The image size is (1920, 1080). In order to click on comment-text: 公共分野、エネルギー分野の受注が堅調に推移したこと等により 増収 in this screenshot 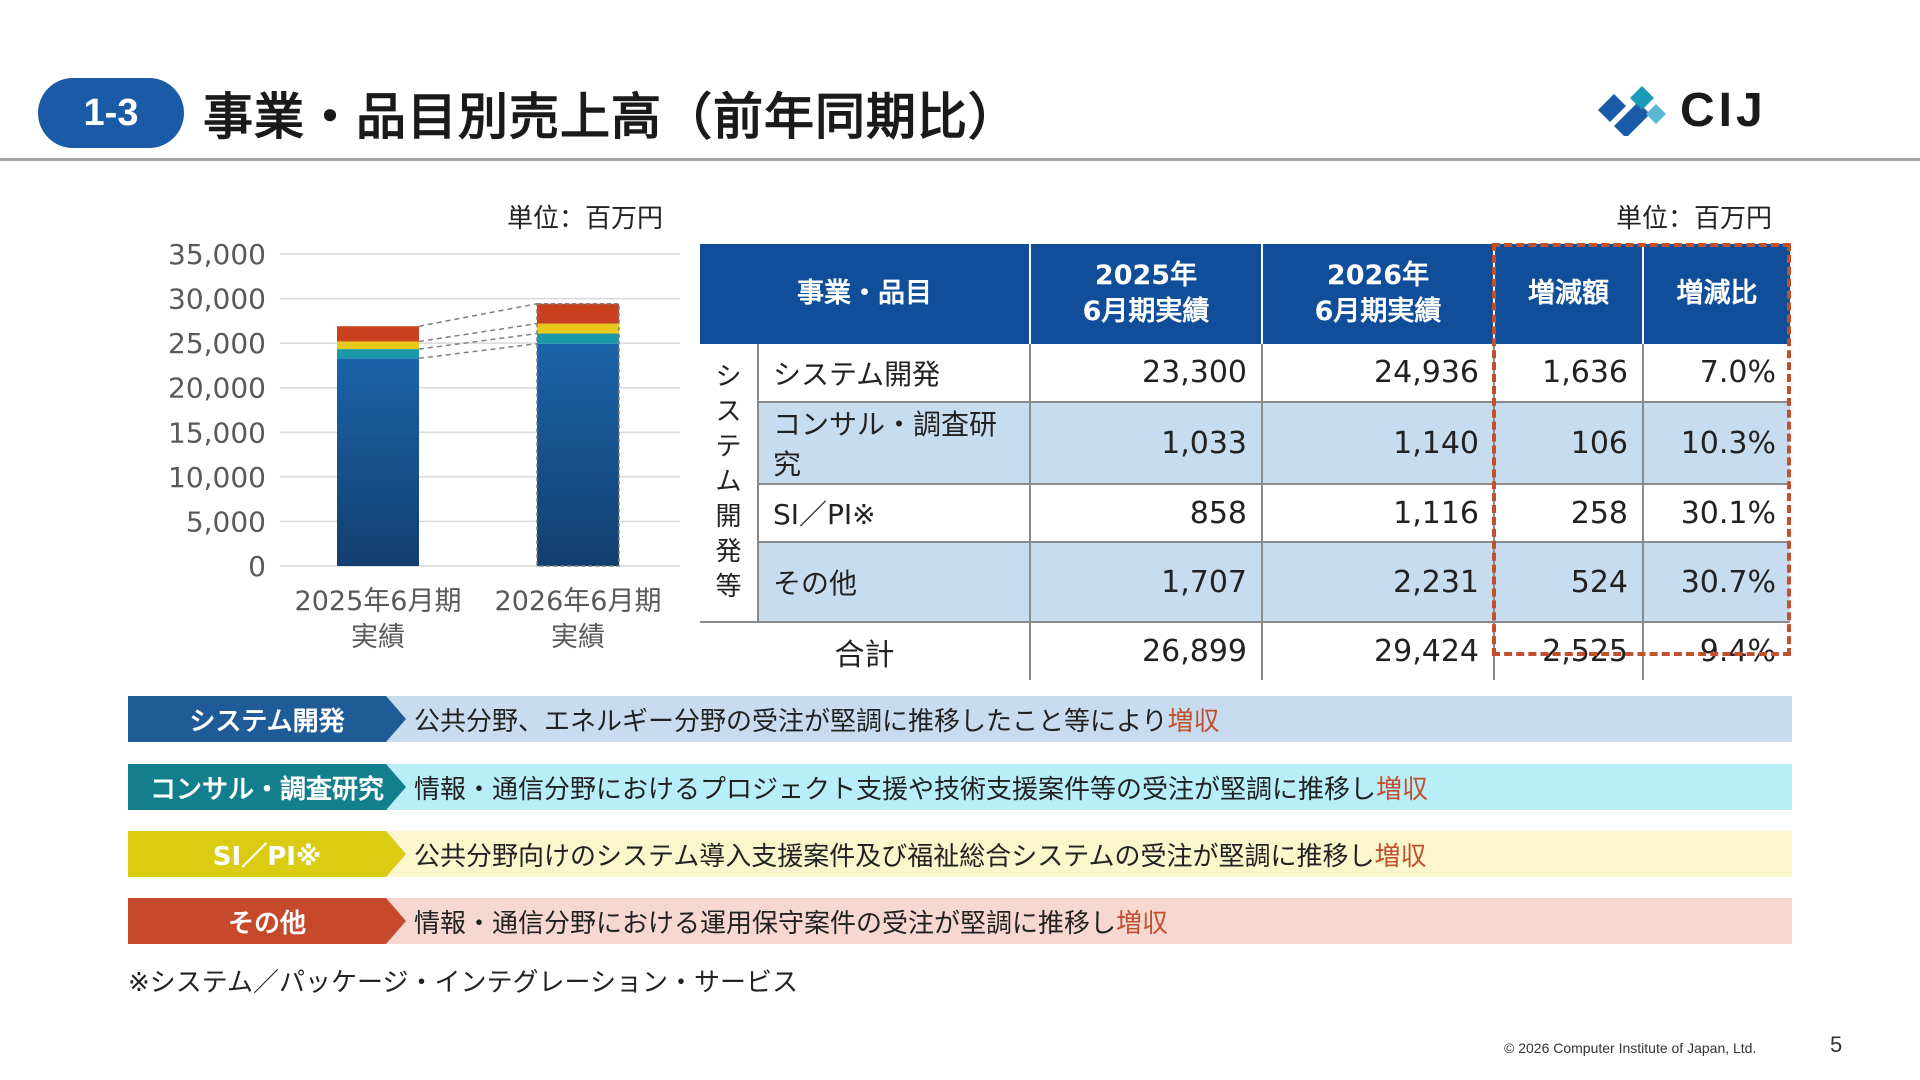, I will do `click(1029, 719)`.